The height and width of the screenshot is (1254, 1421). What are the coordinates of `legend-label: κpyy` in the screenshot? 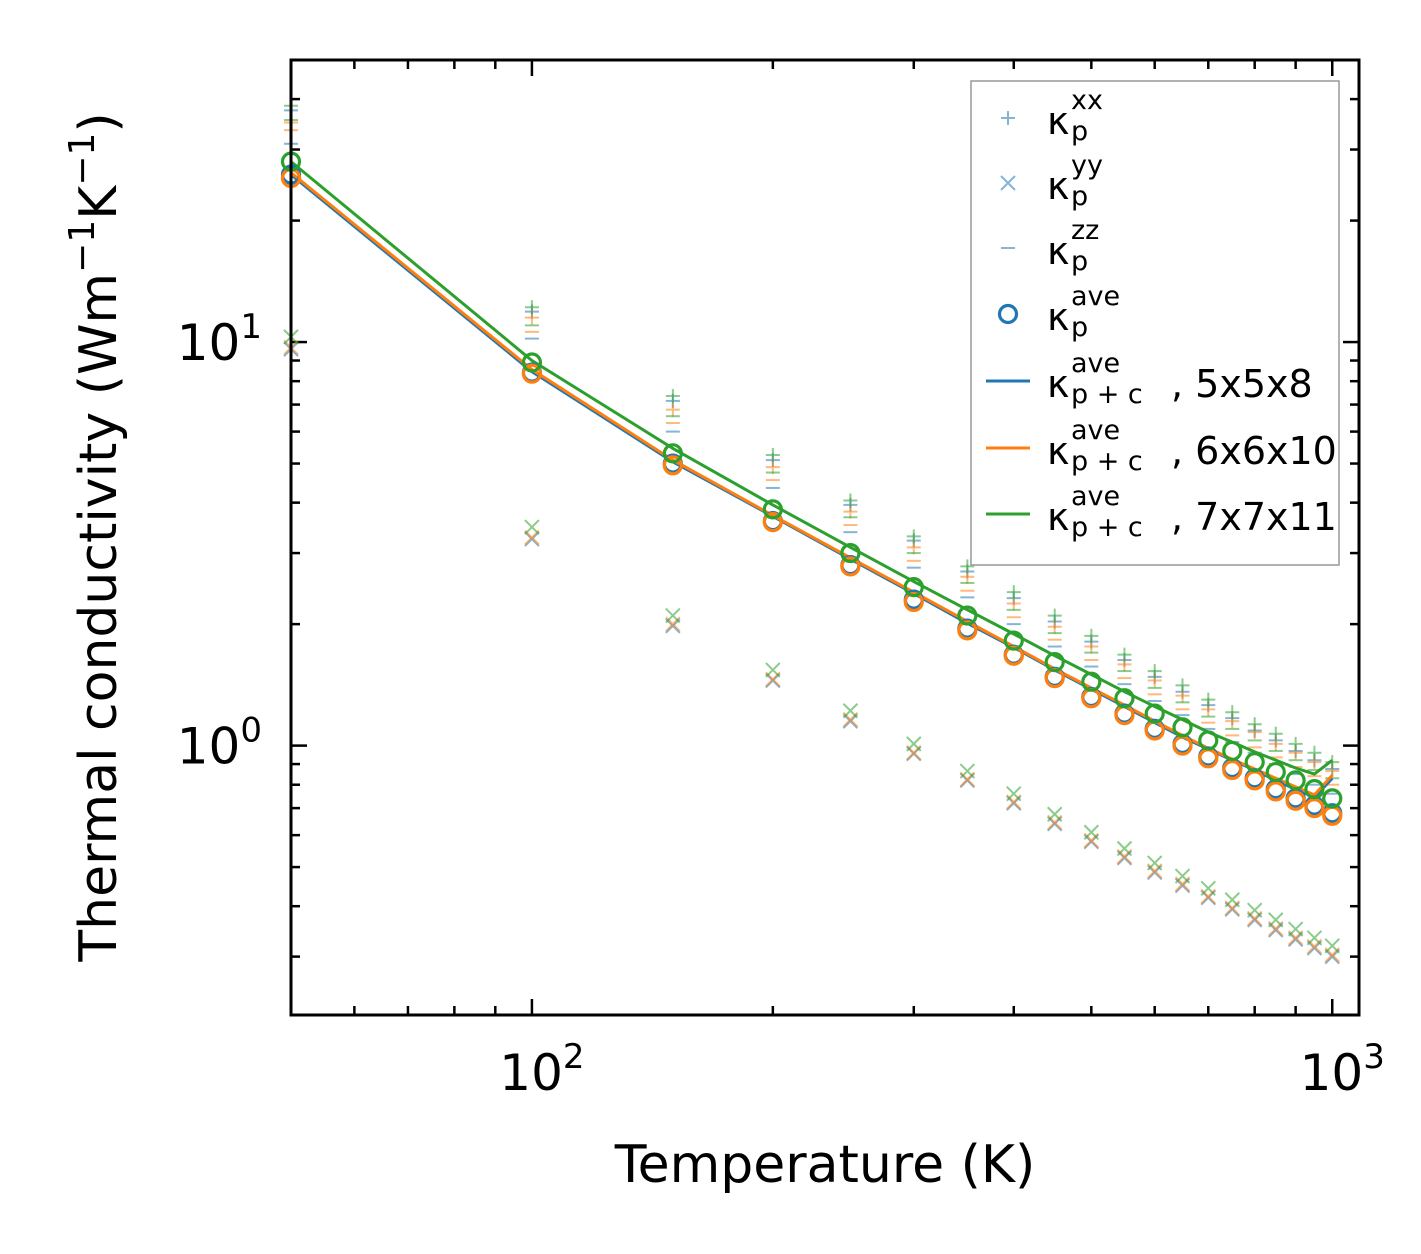 It's located at (1075, 181).